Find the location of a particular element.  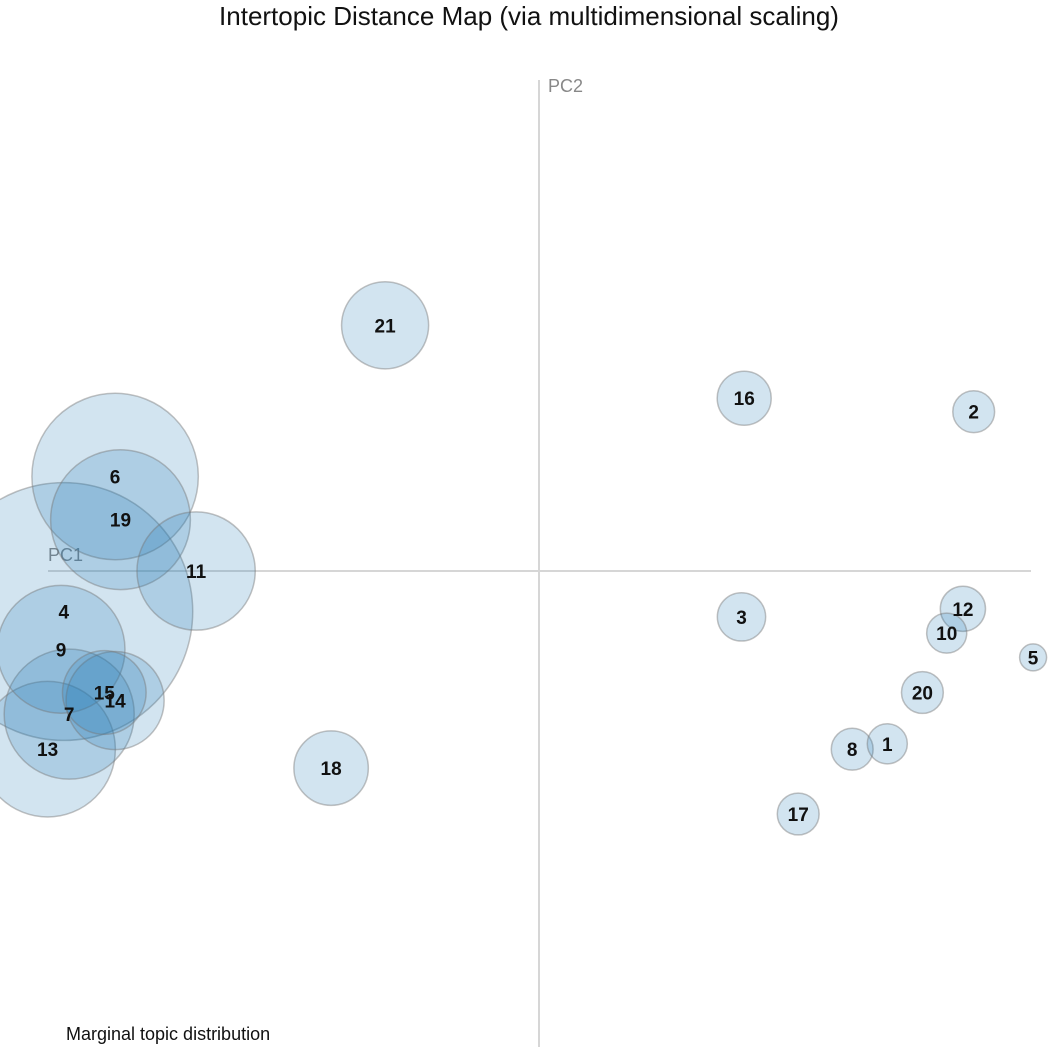

topic-label-7: 7 is located at coordinates (69, 715).